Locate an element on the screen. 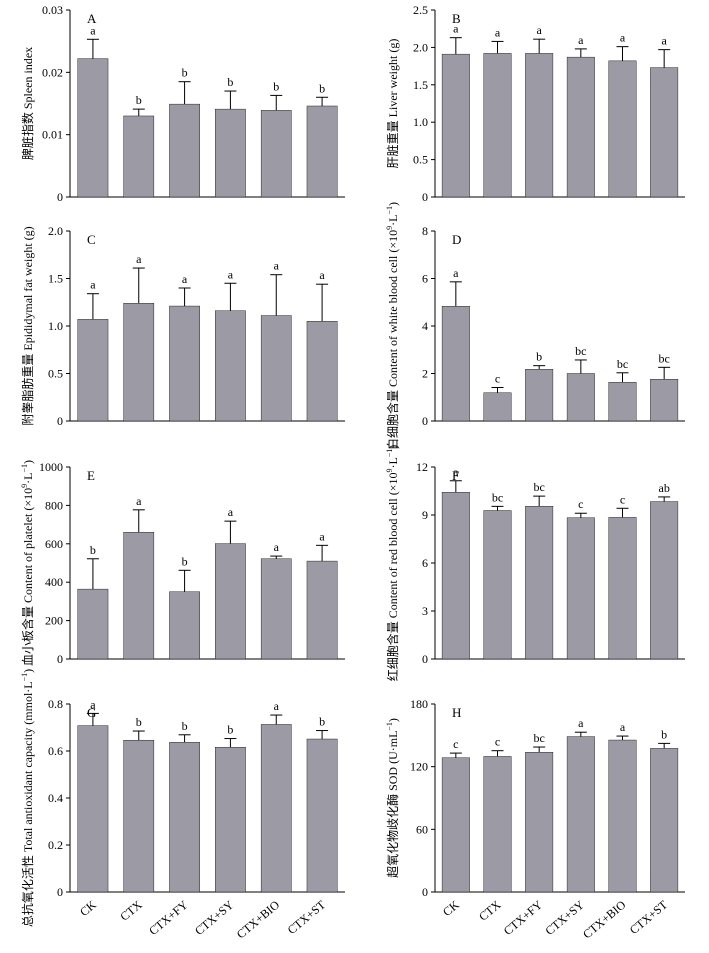 The image size is (709, 953). panel-e-y-title-cn: 血小板含量 is located at coordinates (27, 636).